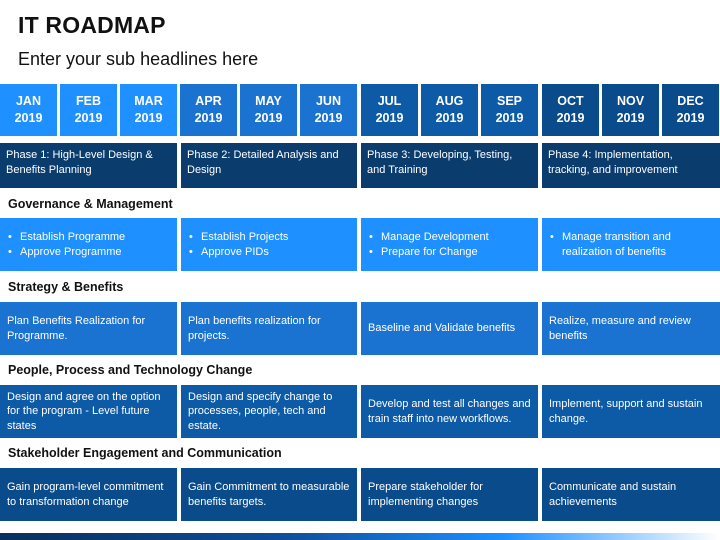  Describe the element at coordinates (138, 59) in the screenshot. I see `page-subtitle: Enter your sub headlines here` at that location.